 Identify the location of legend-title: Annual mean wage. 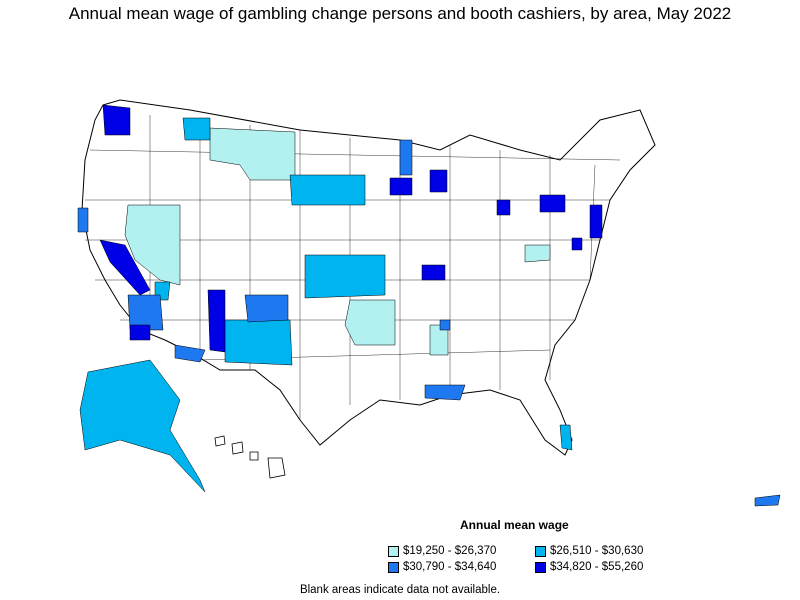
(514, 525).